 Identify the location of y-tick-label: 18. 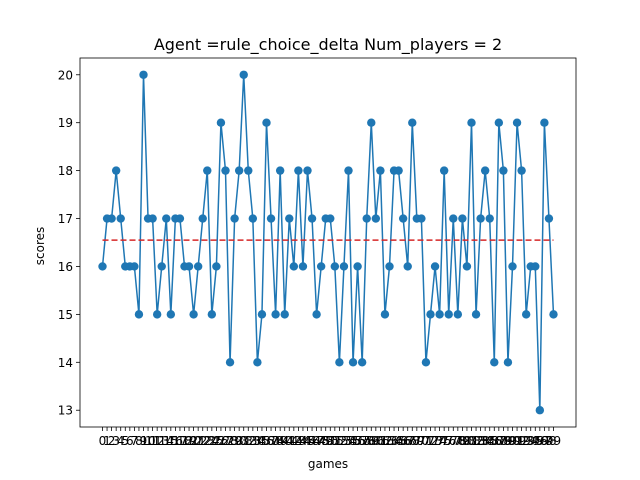
(65, 171).